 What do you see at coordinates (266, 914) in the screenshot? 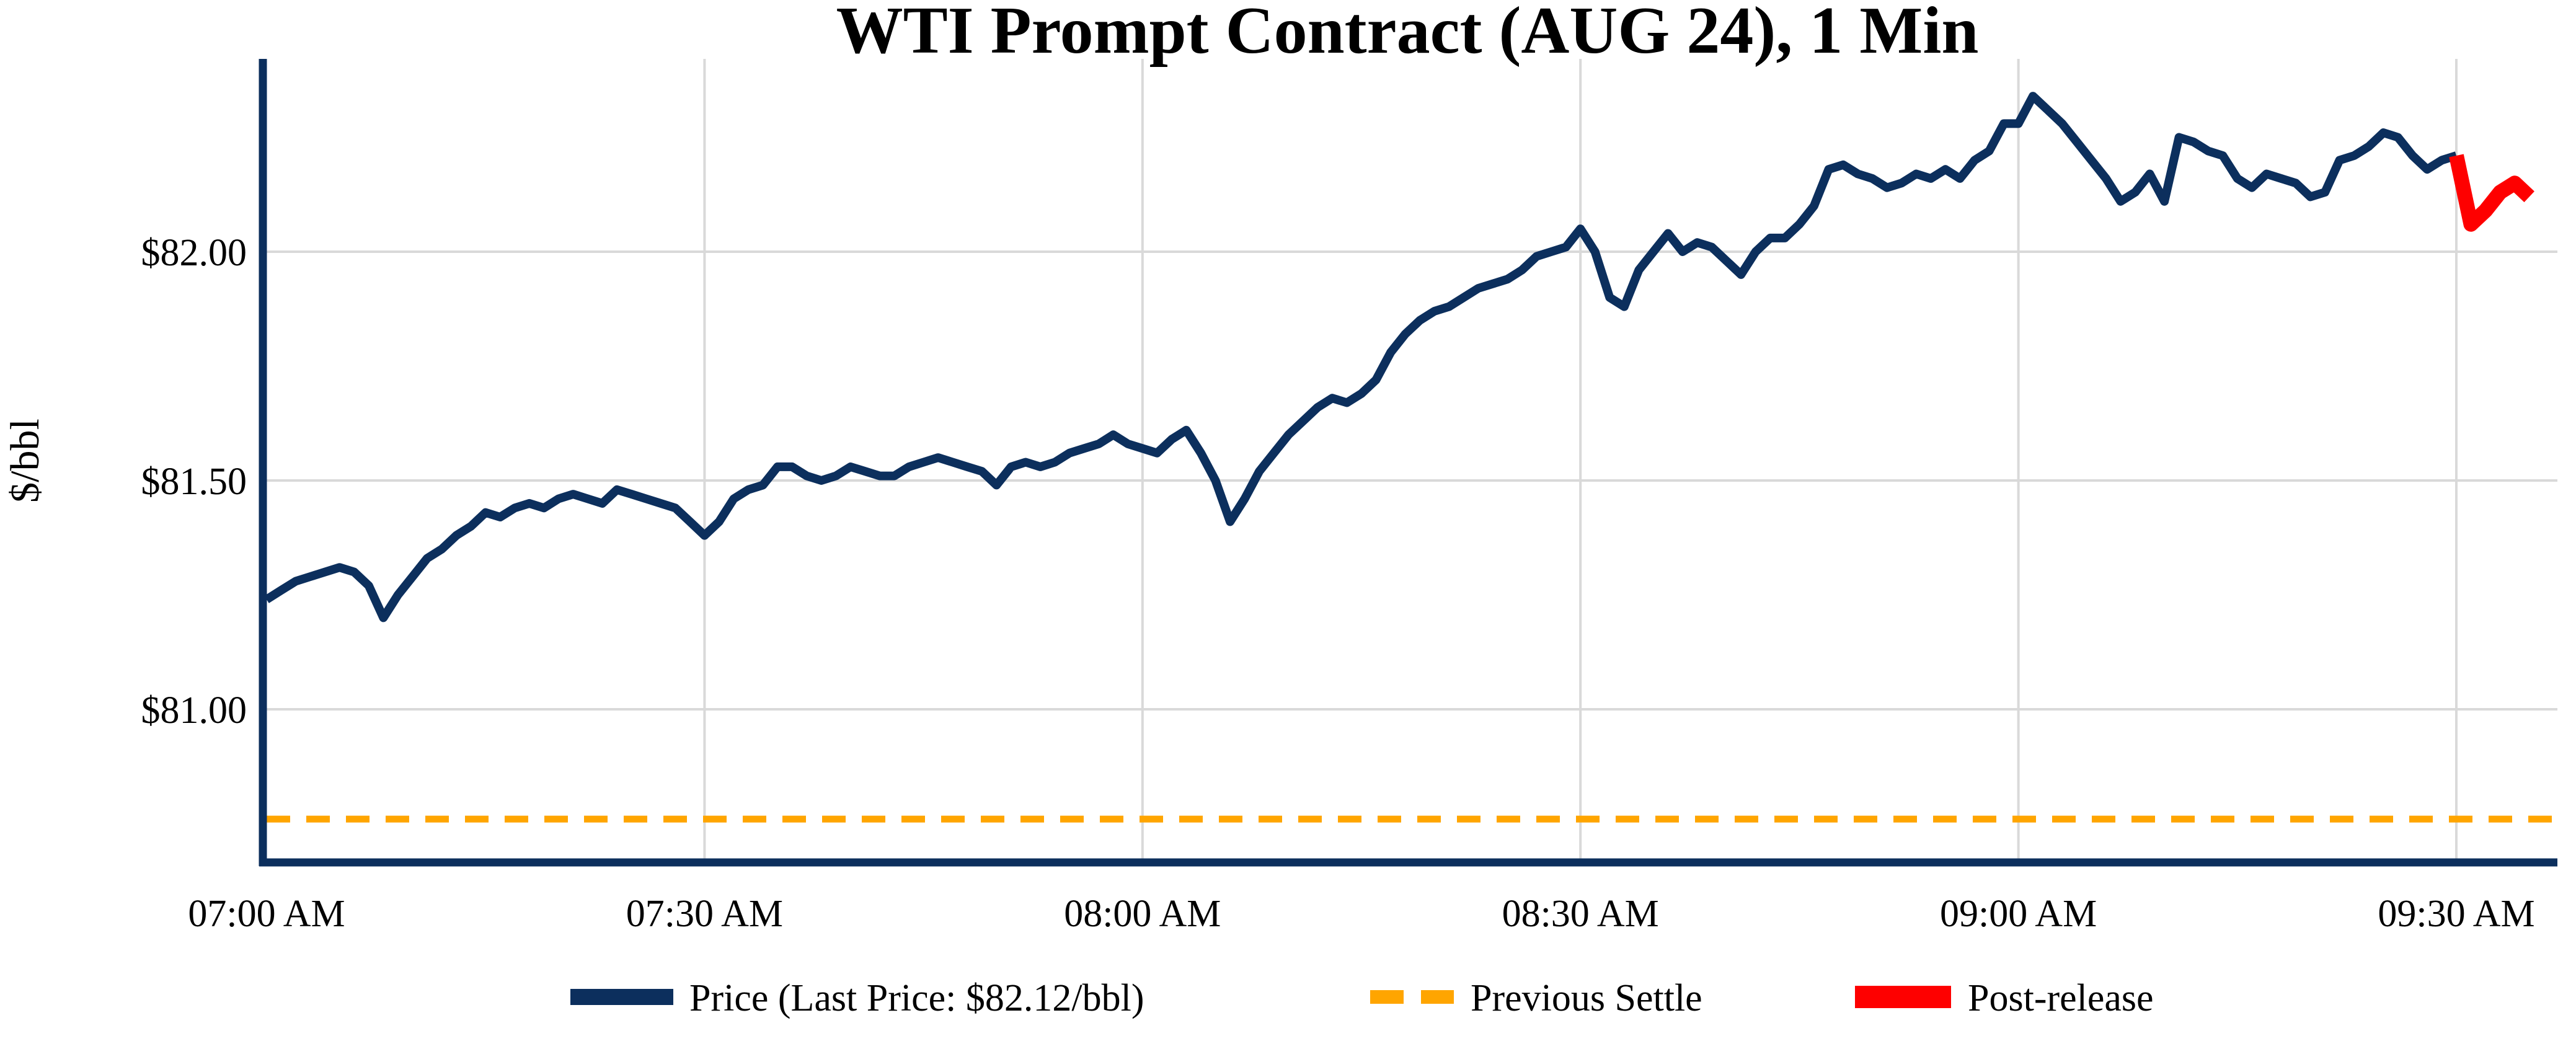
I see `x-tick-label: 07:00 AM` at bounding box center [266, 914].